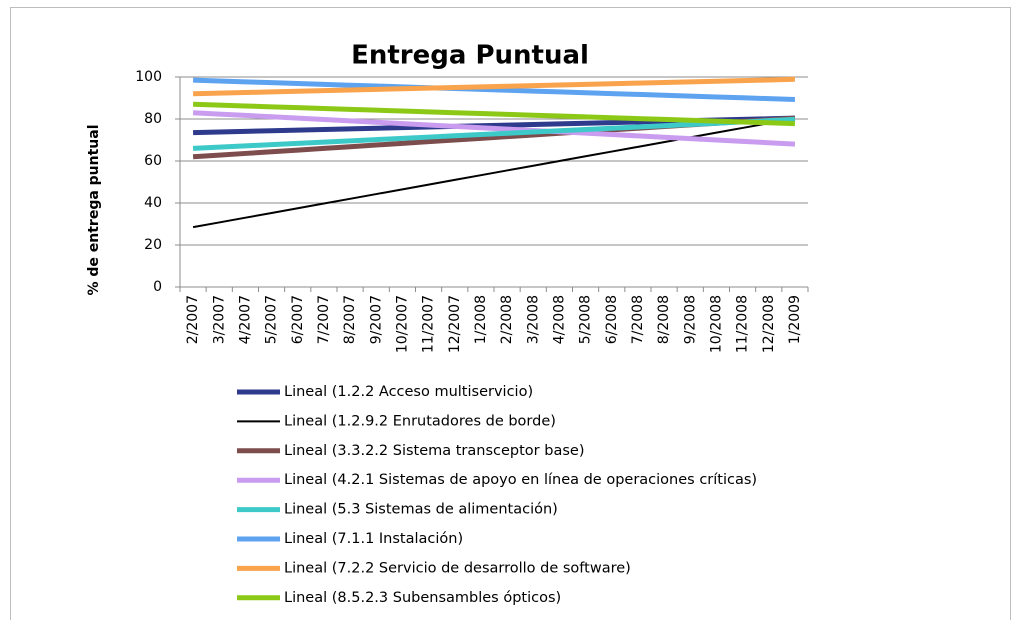  I want to click on x-tick-label: 8/2007, so click(350, 319).